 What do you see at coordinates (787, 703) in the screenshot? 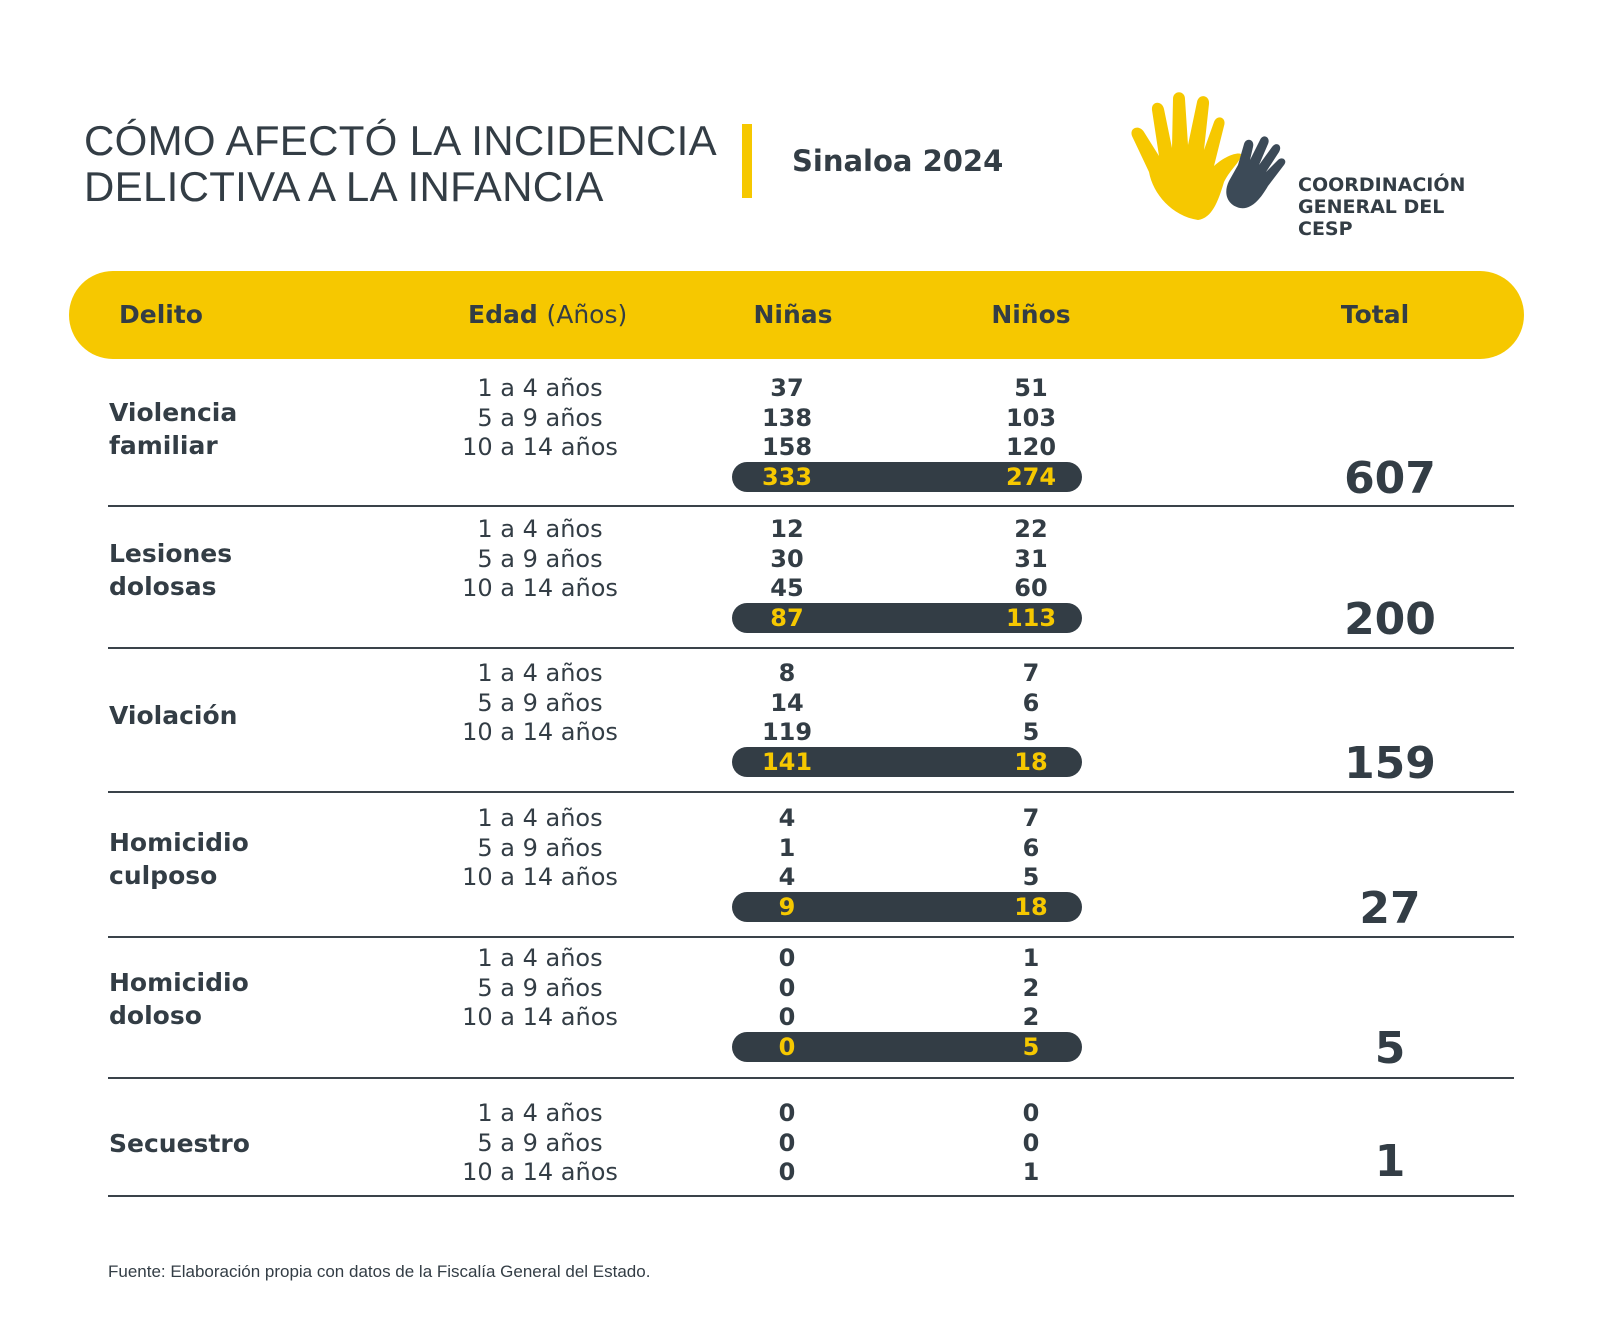
I see `ninas-values: 8 14 119` at bounding box center [787, 703].